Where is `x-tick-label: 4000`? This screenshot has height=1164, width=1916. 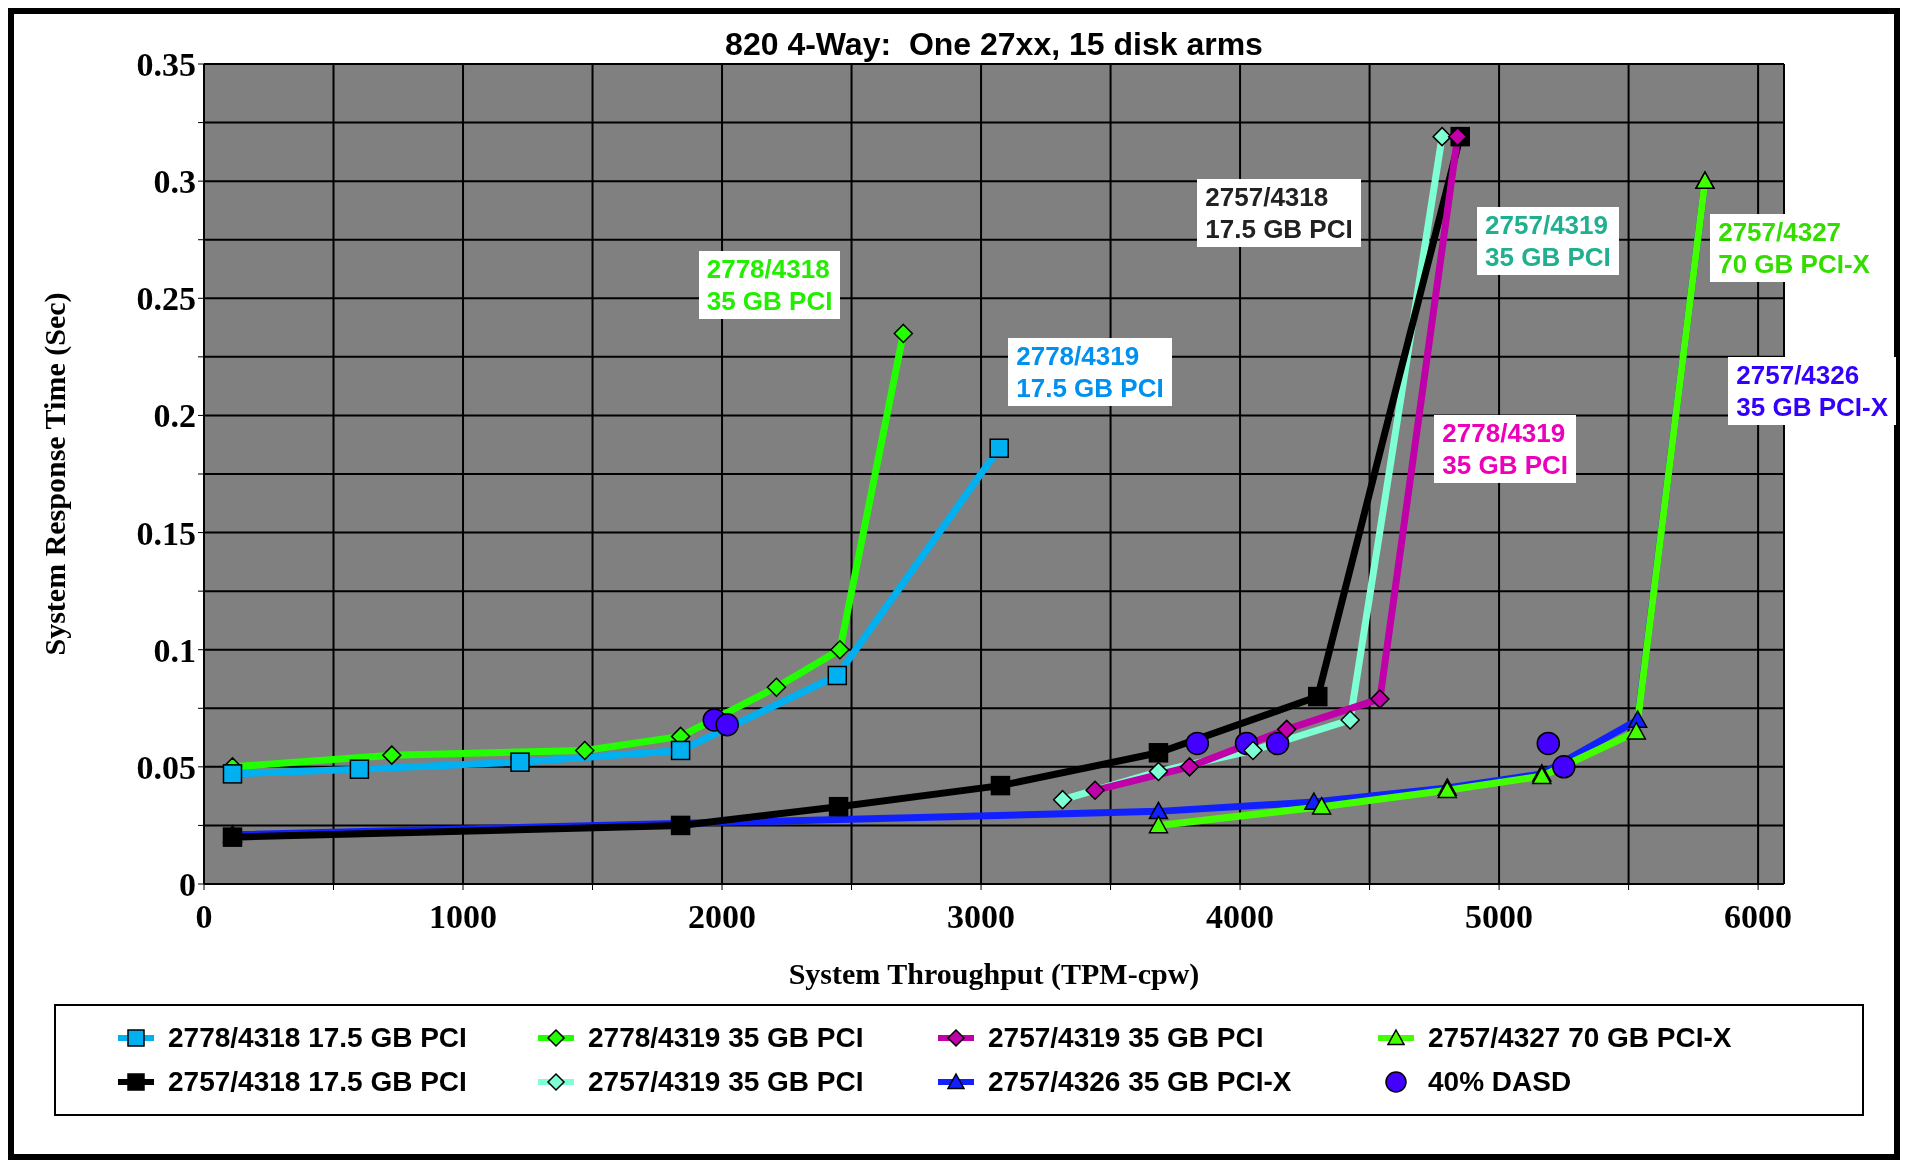
x-tick-label: 4000 is located at coordinates (1240, 917).